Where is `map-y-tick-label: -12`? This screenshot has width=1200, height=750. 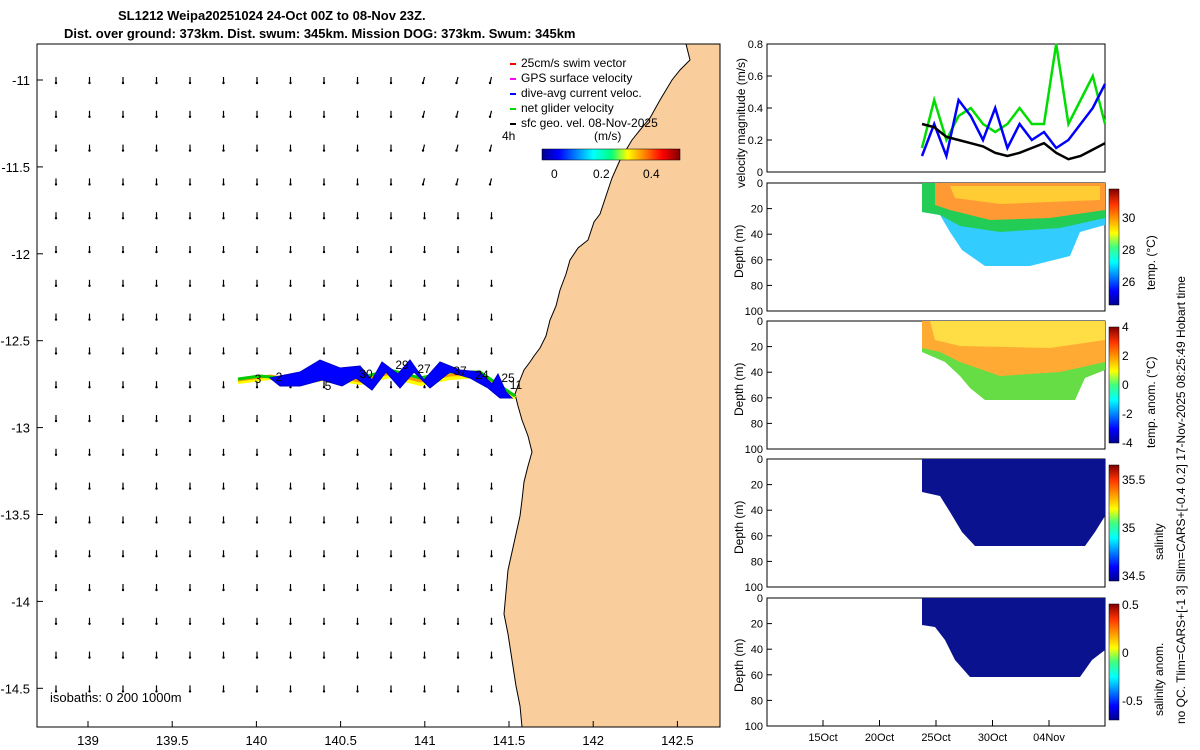 map-y-tick-label: -12 is located at coordinates (20, 254).